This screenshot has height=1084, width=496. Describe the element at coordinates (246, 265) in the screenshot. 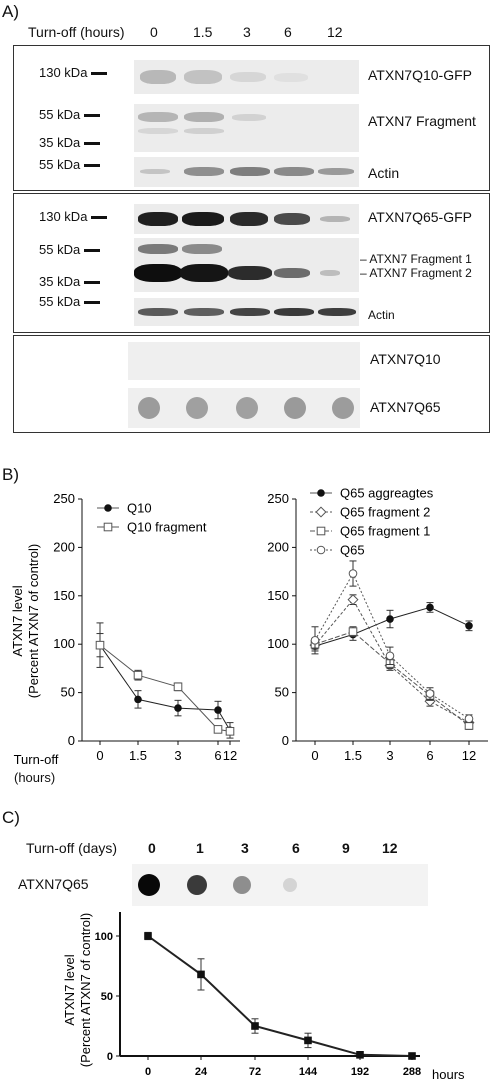

I see `blot-q65-fragment-strip` at that location.